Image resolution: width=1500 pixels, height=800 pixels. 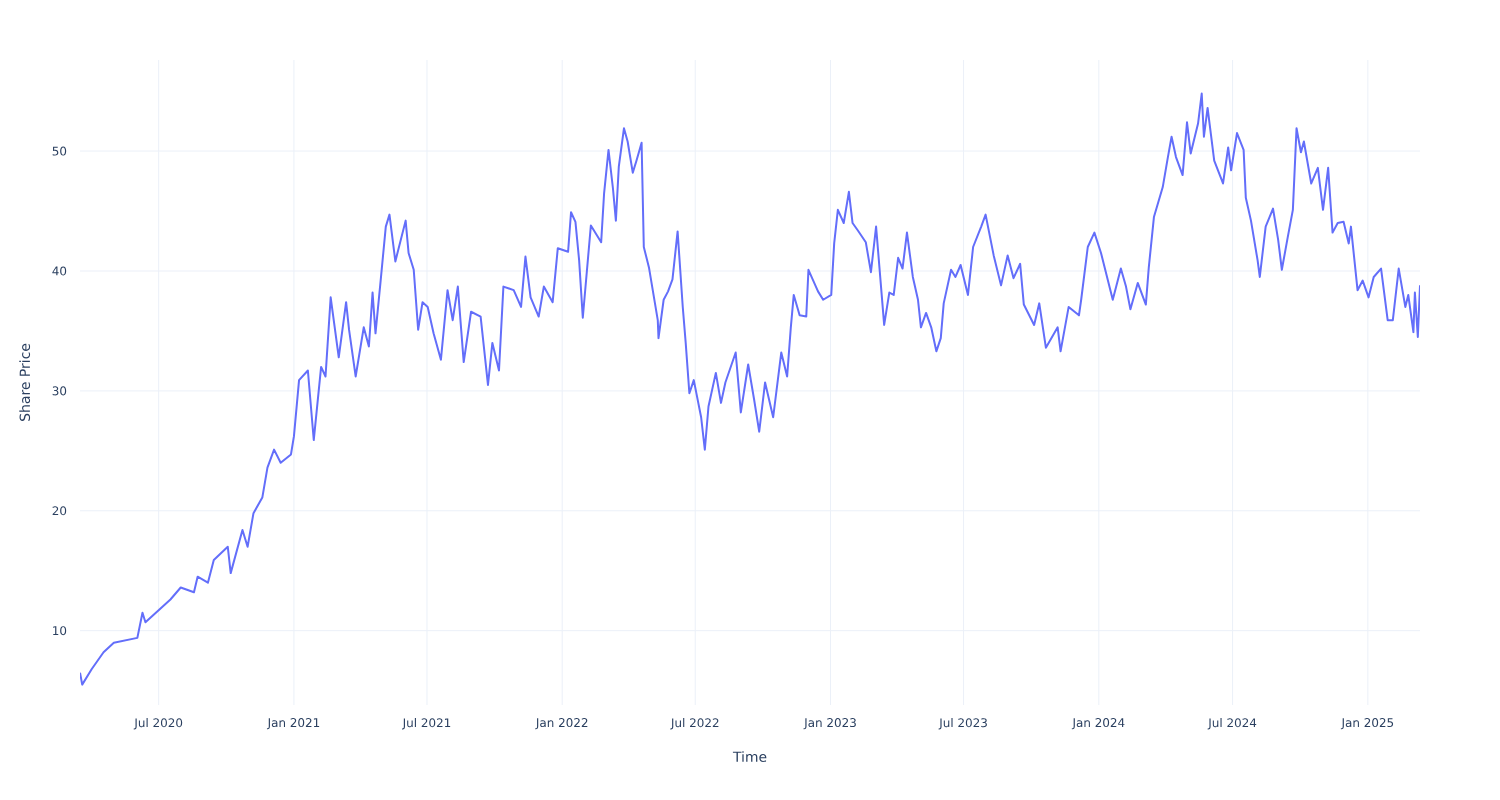 I want to click on y-tick-label: 50, so click(x=59, y=151).